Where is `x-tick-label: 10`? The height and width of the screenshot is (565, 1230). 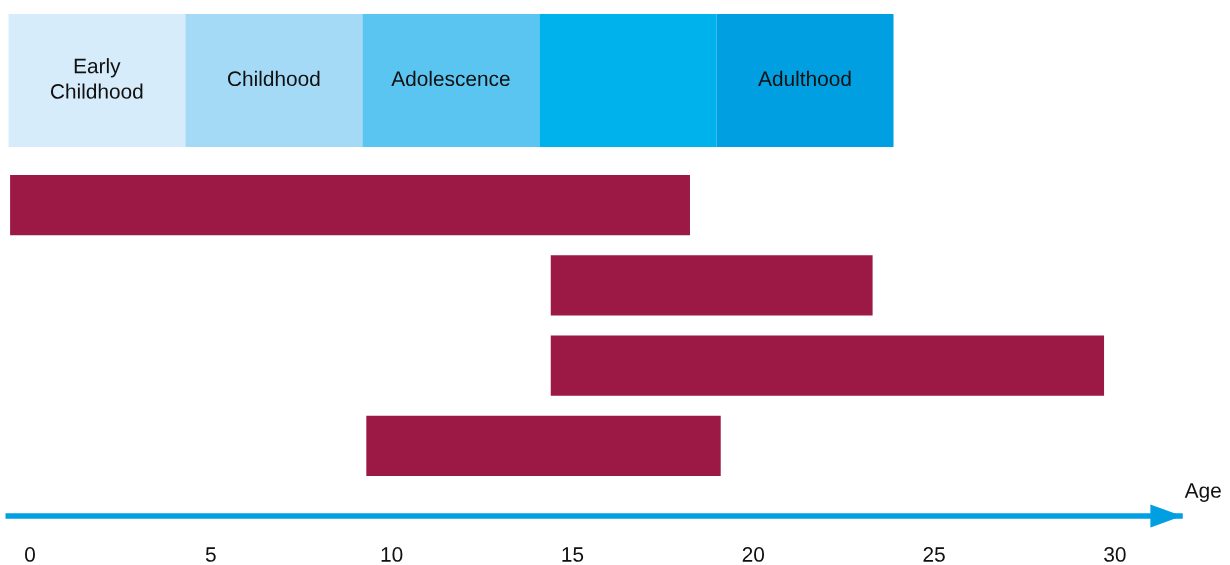
x-tick-label: 10 is located at coordinates (392, 554).